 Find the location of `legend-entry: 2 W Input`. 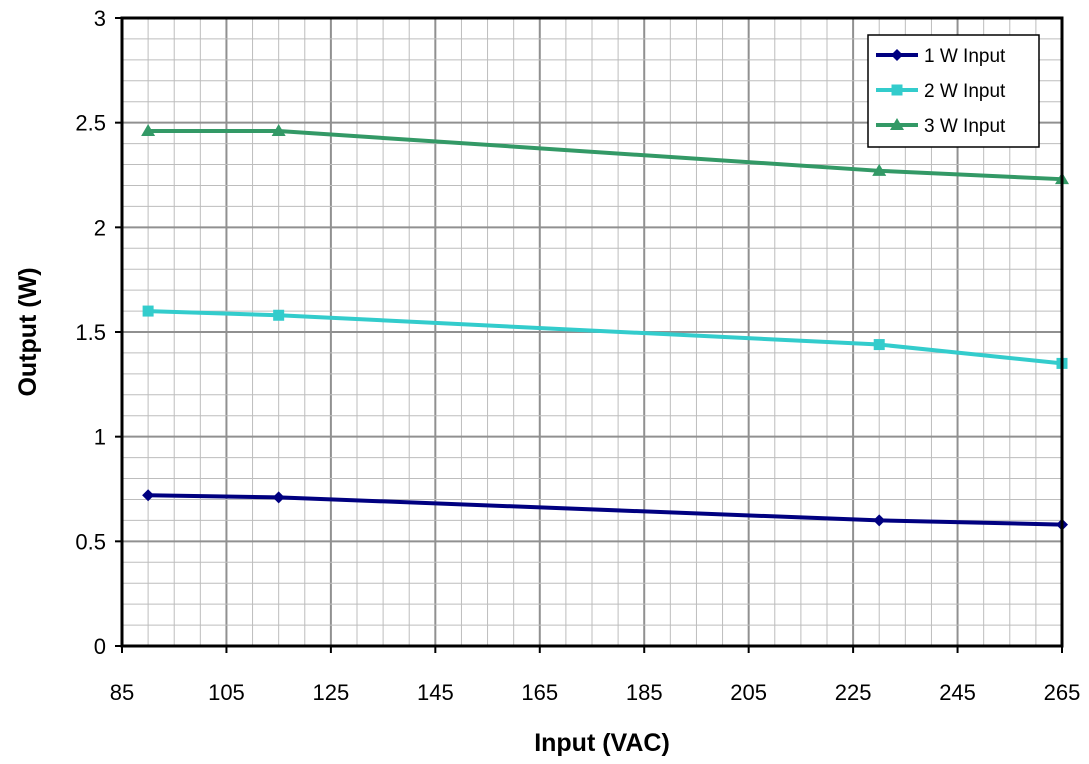

legend-entry: 2 W Input is located at coordinates (941, 91).